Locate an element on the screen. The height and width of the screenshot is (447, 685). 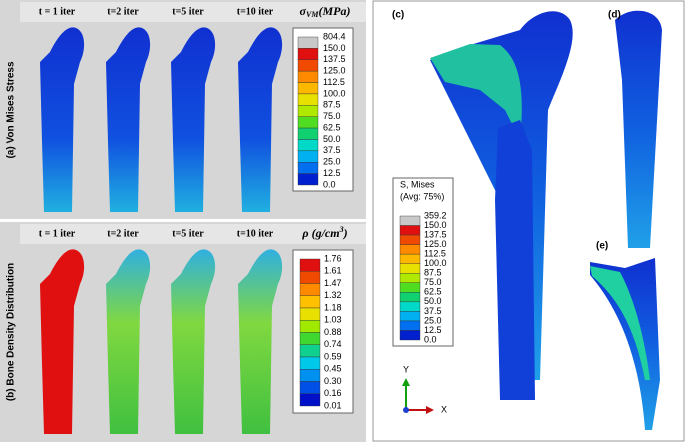
legend-label: 0.59 is located at coordinates (333, 356).